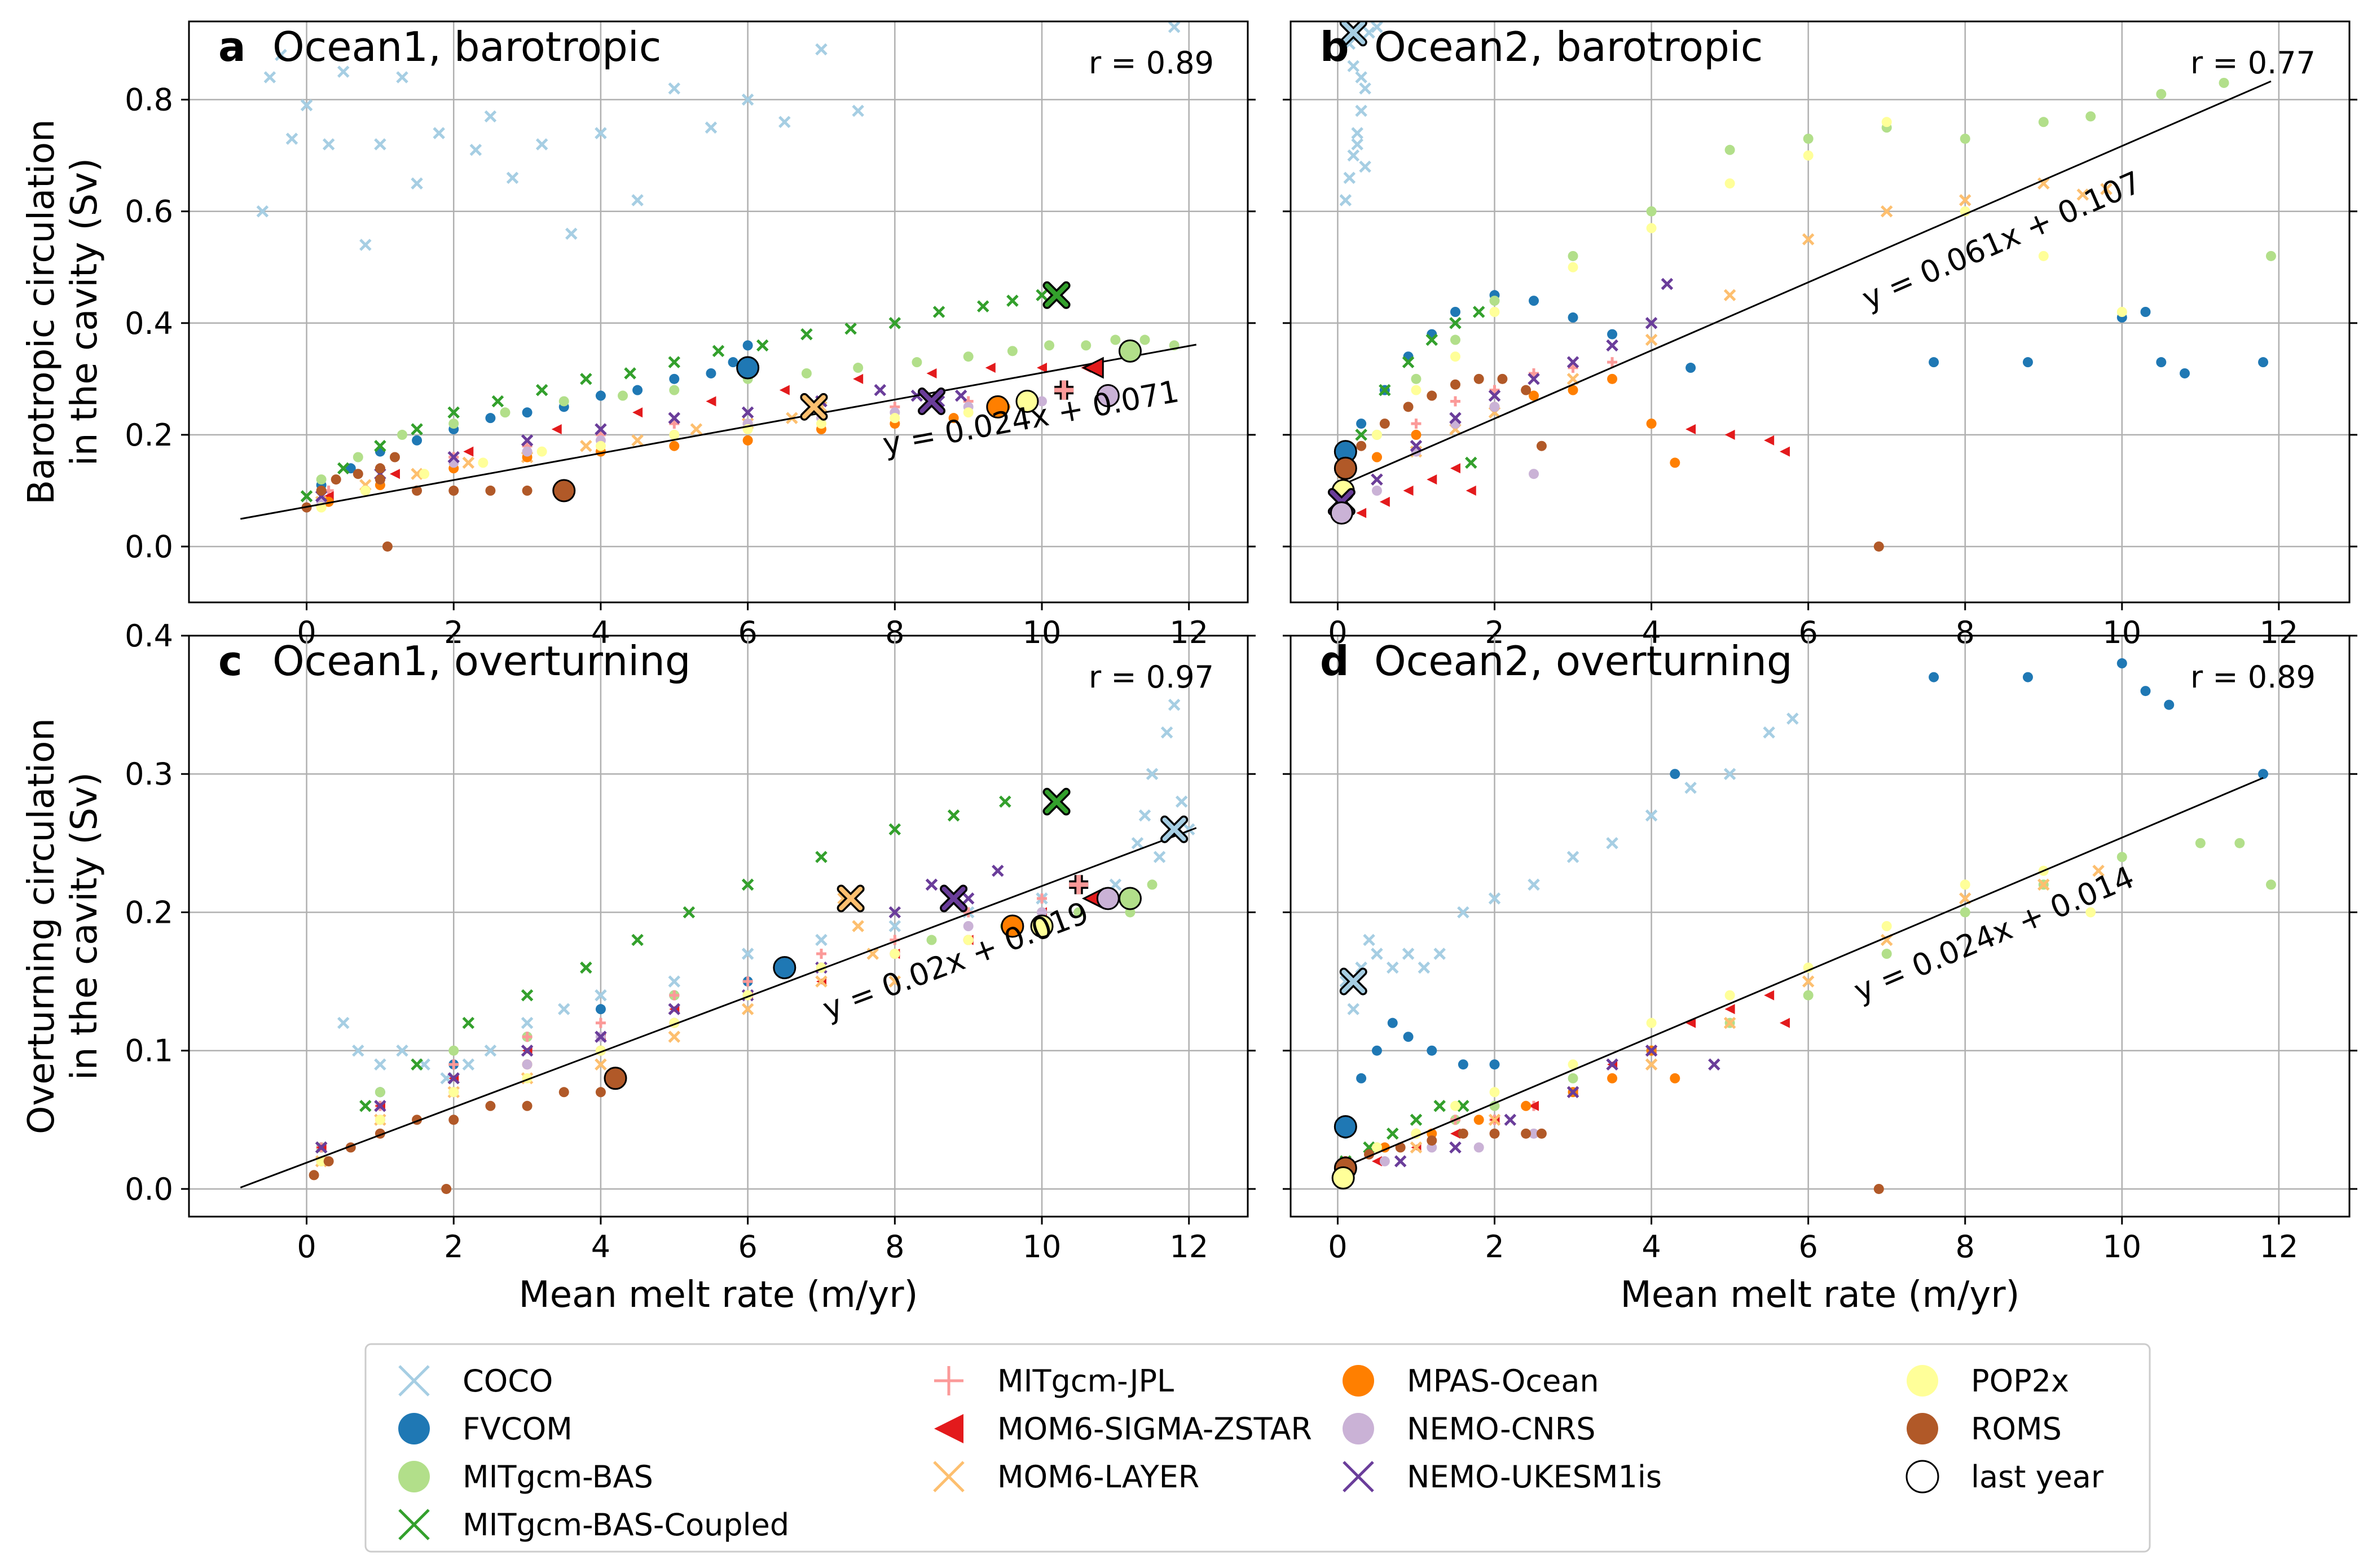  What do you see at coordinates (1337, 1247) in the screenshot?
I see `x-tick-label: 0` at bounding box center [1337, 1247].